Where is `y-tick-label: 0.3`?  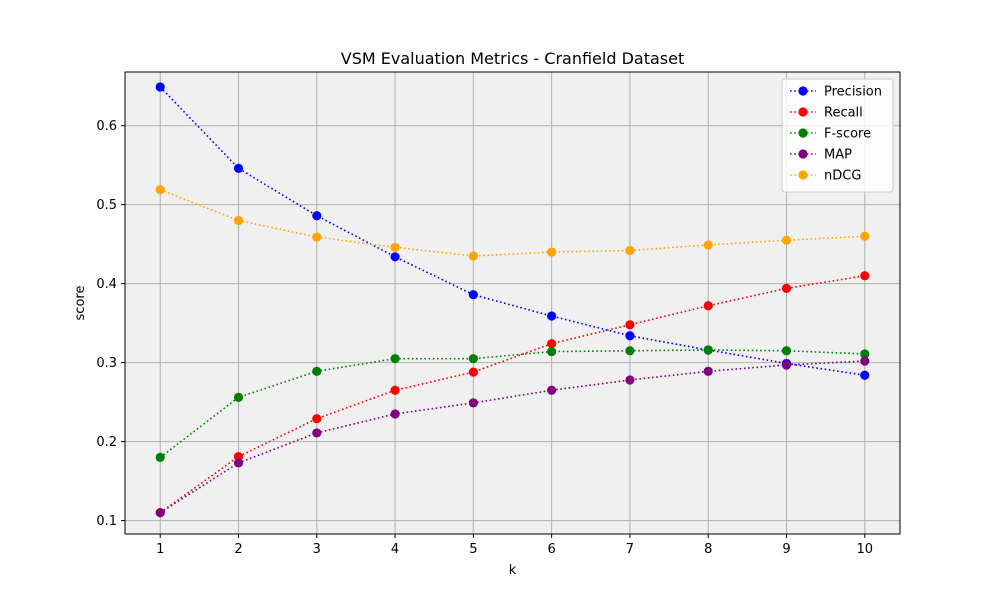 y-tick-label: 0.3 is located at coordinates (106, 363).